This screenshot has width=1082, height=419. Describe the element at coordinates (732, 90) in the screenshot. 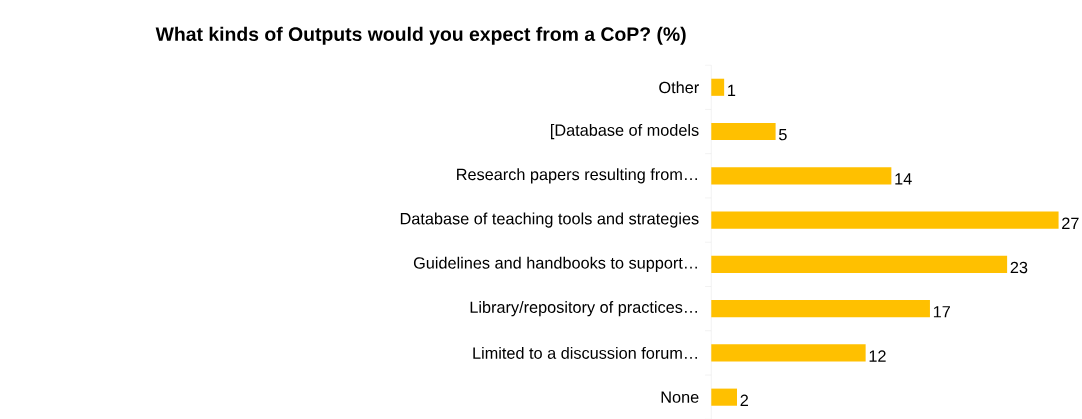

I see `data-label: 1` at that location.